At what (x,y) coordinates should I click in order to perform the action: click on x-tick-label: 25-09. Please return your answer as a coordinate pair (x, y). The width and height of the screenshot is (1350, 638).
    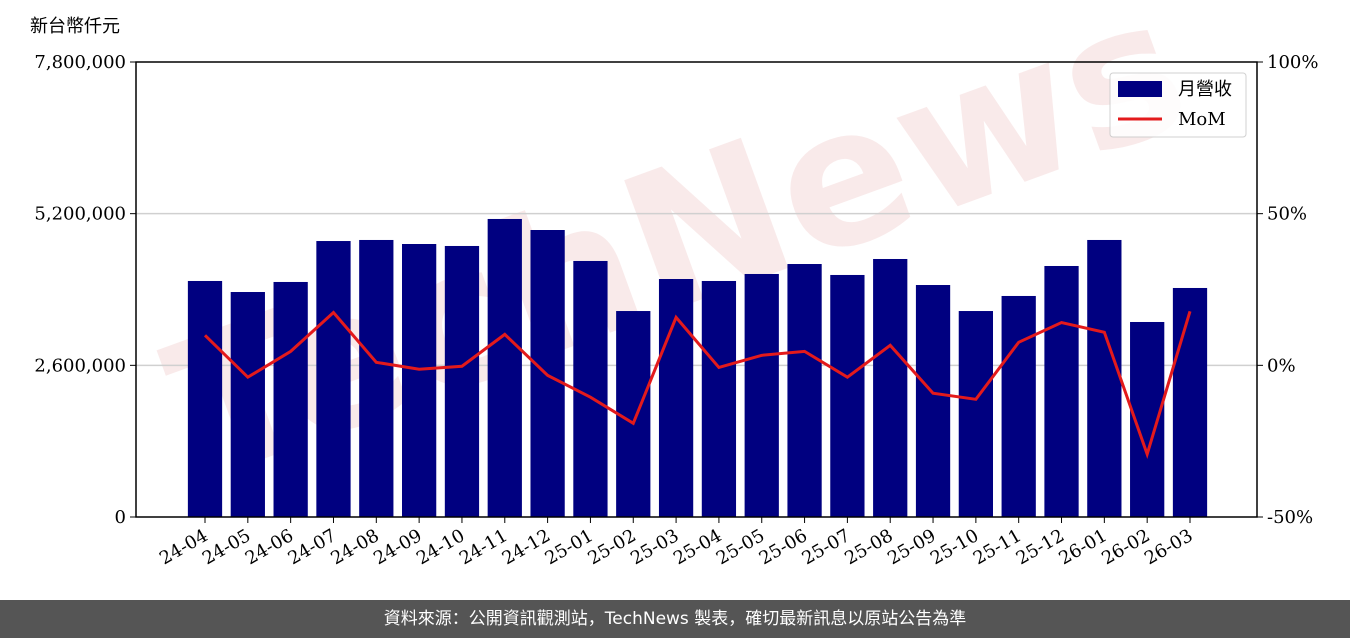
    Looking at the image, I should click on (911, 547).